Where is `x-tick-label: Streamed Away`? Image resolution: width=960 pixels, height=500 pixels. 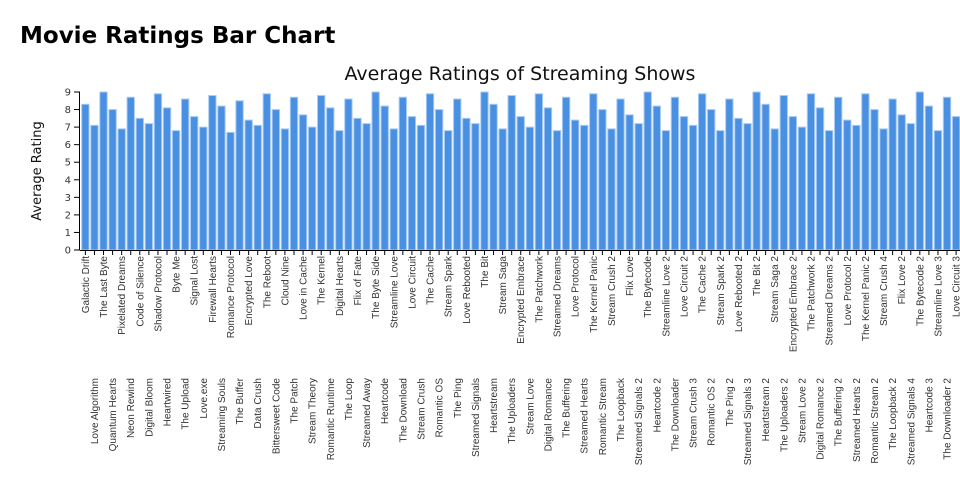
x-tick-label: Streamed Away is located at coordinates (367, 413).